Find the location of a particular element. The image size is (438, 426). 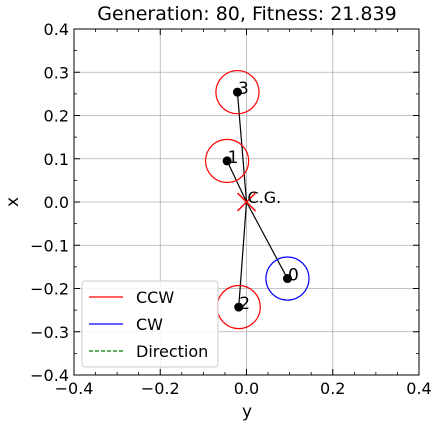

y-tick-label: 0.1 is located at coordinates (56, 159).